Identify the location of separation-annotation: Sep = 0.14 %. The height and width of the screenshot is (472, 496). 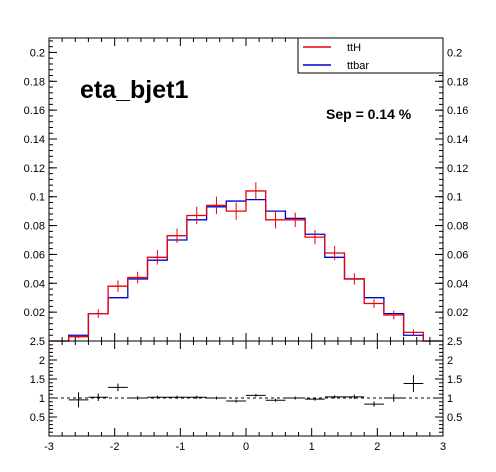
(369, 114).